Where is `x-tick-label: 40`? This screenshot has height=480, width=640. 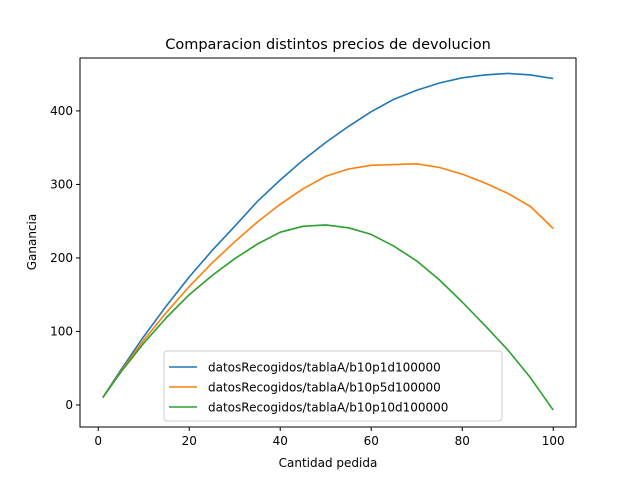 x-tick-label: 40 is located at coordinates (280, 441).